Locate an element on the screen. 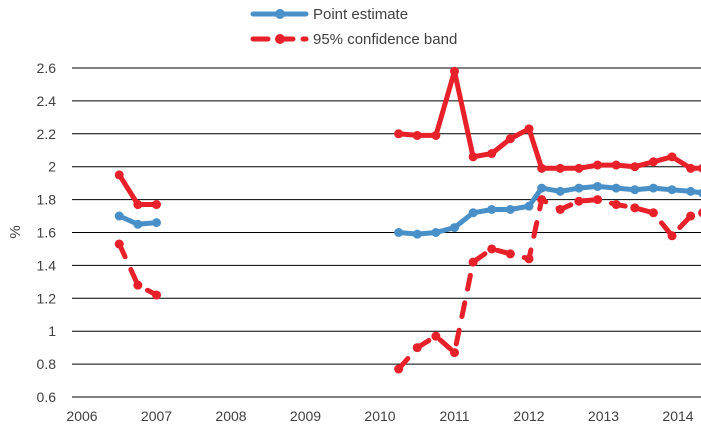 This screenshot has height=431, width=701. x-tick-label: 2008 is located at coordinates (230, 416).